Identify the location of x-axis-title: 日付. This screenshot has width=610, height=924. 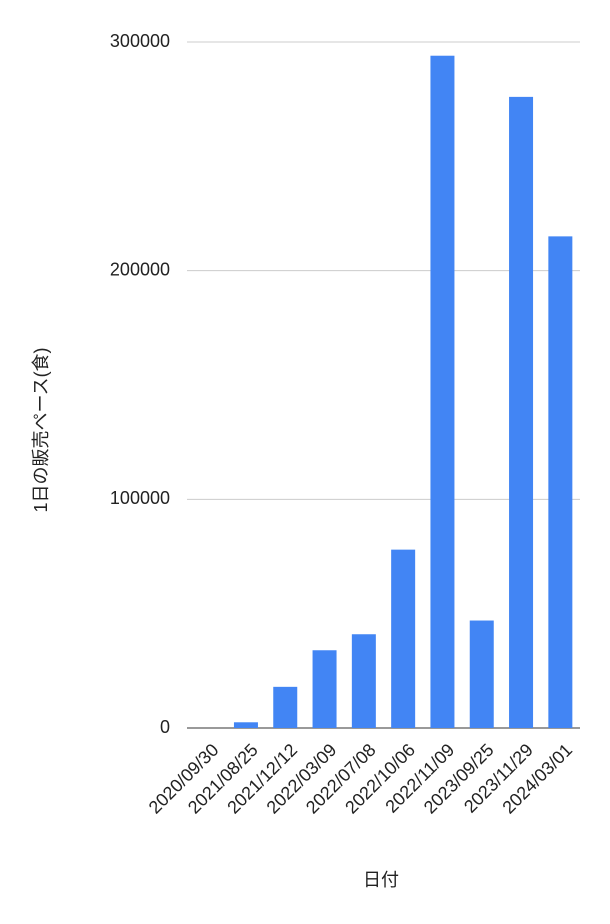
(381, 880).